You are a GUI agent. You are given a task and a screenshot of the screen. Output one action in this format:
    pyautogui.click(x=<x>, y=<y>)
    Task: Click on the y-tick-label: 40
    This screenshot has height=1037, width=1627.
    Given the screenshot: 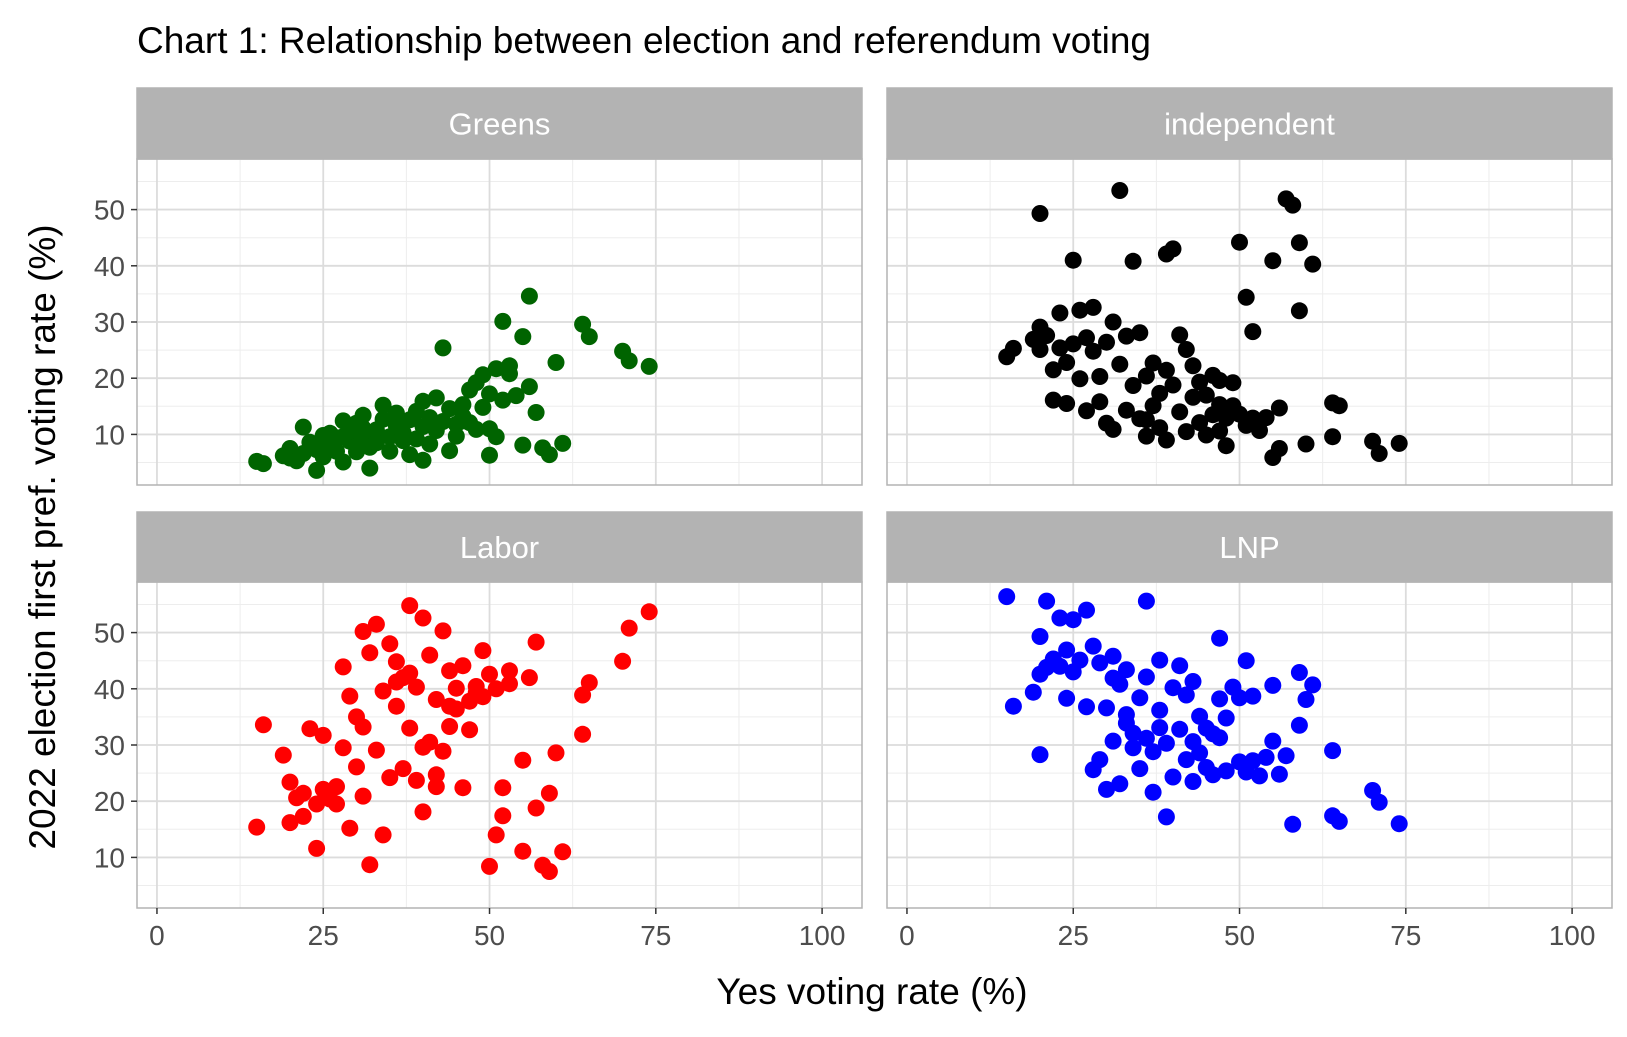 What is the action you would take?
    pyautogui.click(x=109, y=689)
    